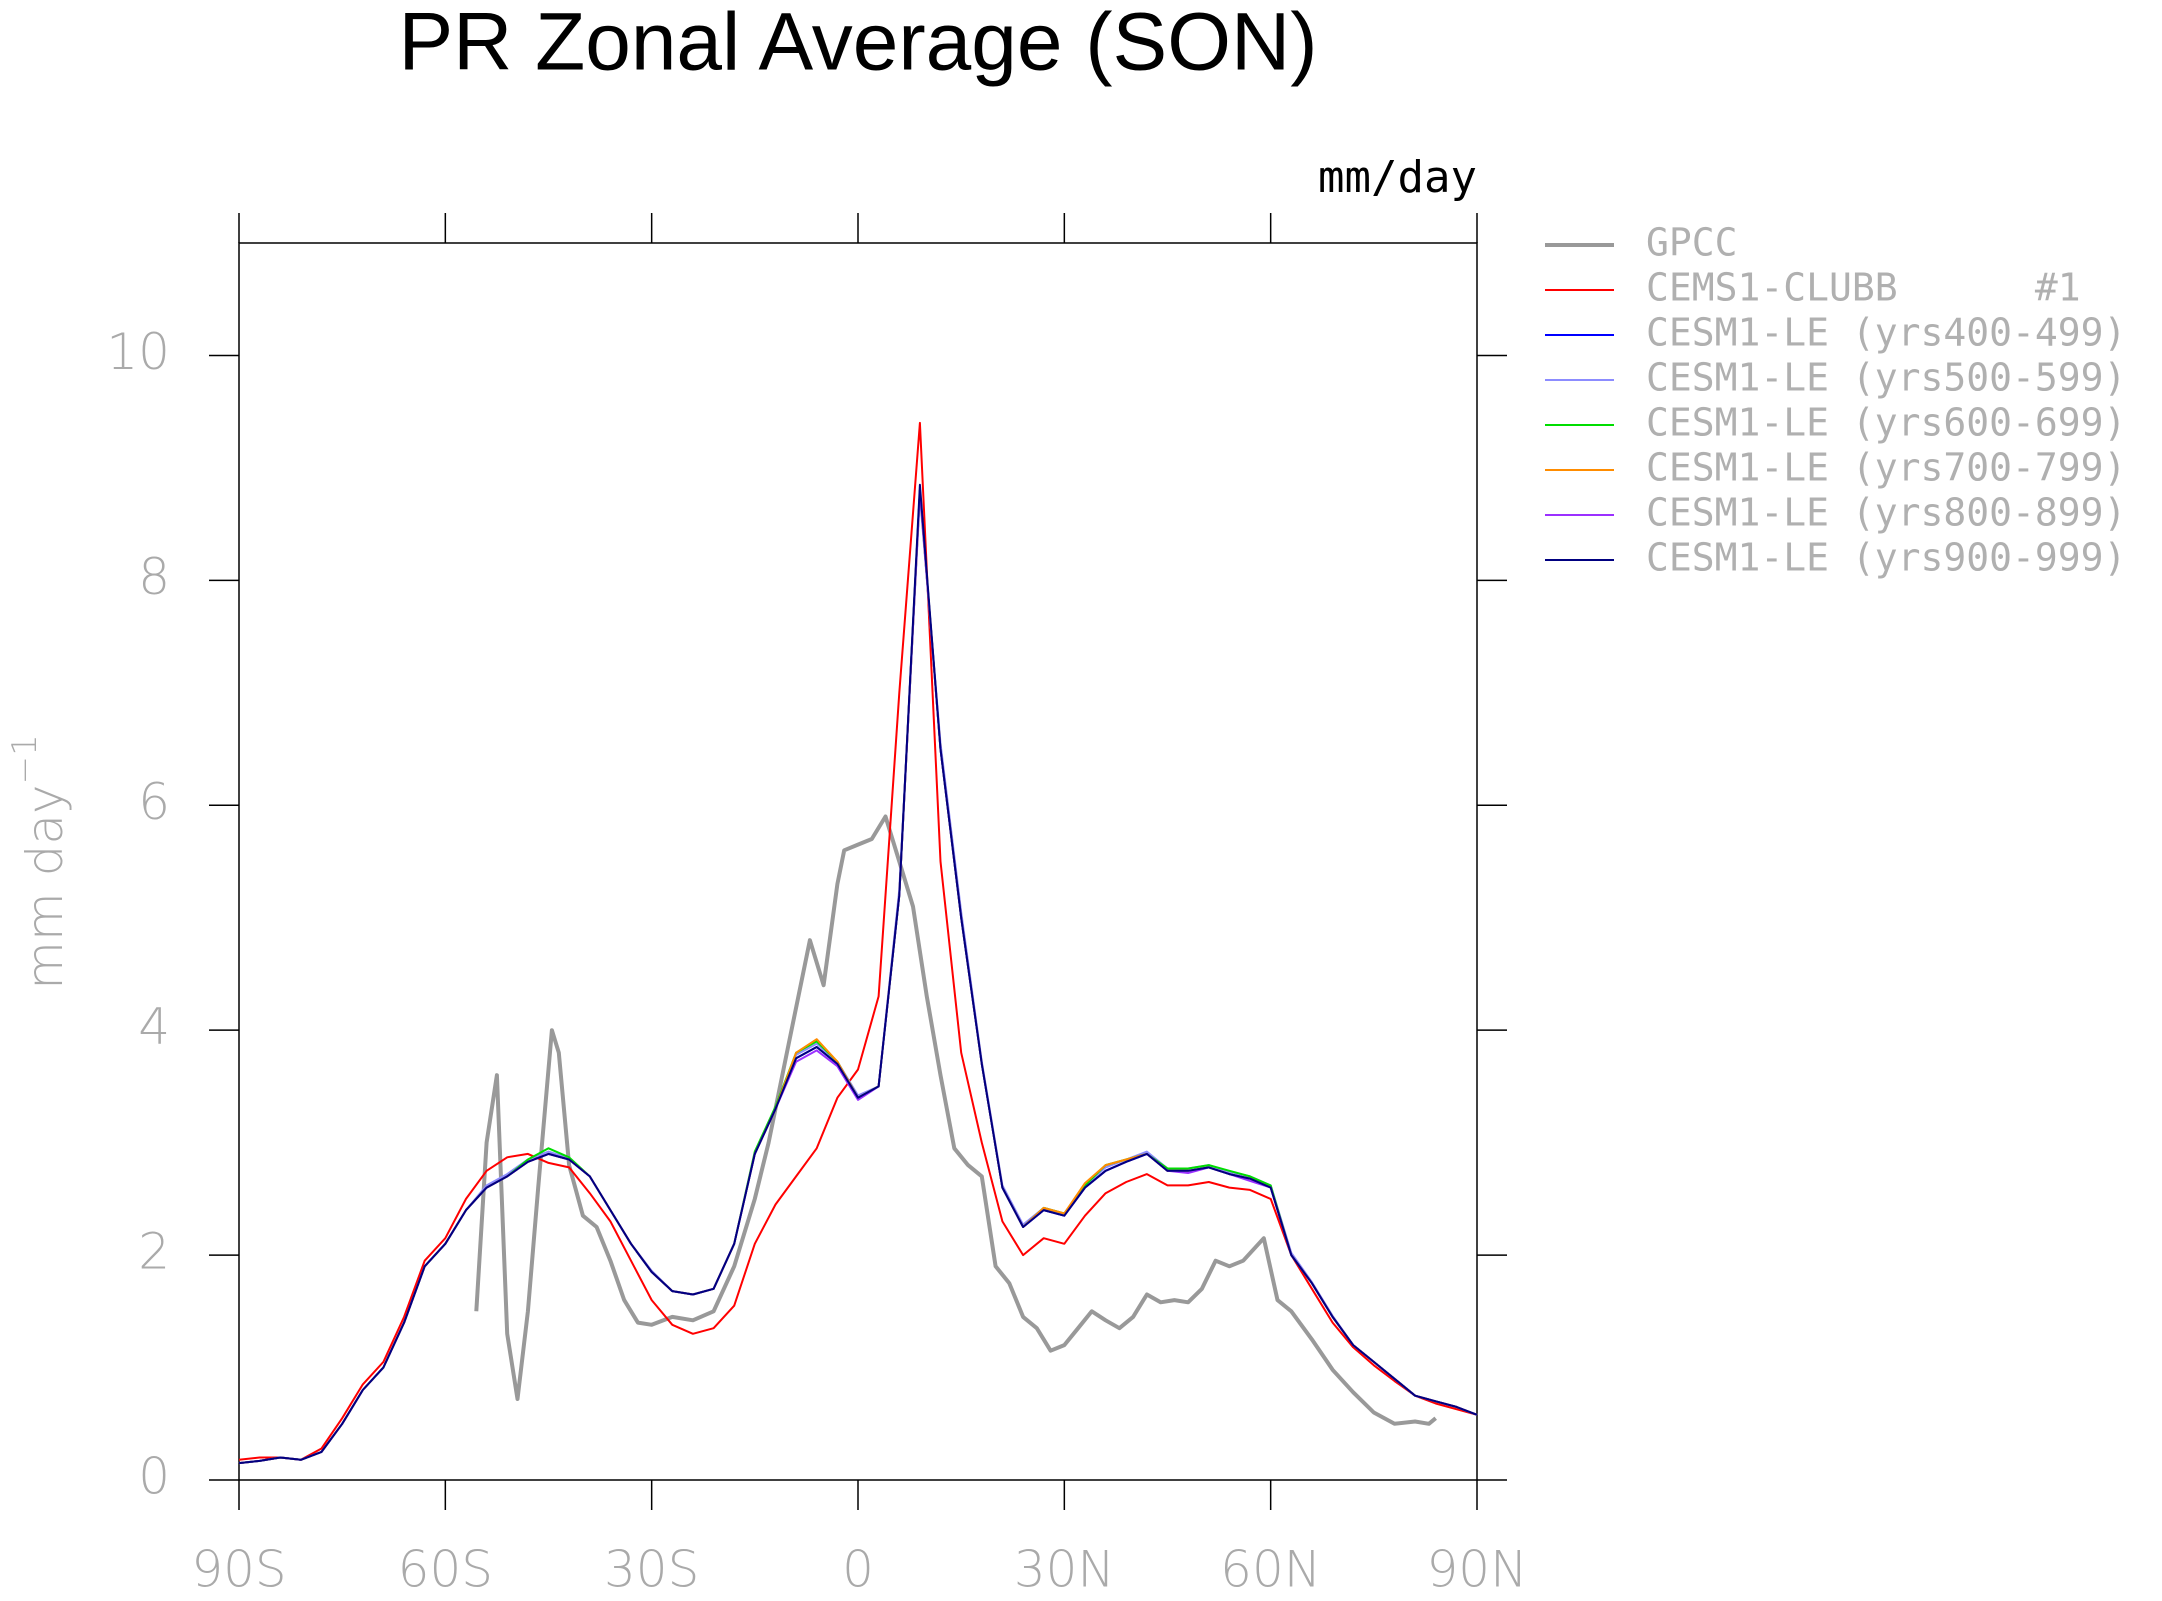 The height and width of the screenshot is (1601, 2162). What do you see at coordinates (154, 1252) in the screenshot?
I see `y-tick-label: 2` at bounding box center [154, 1252].